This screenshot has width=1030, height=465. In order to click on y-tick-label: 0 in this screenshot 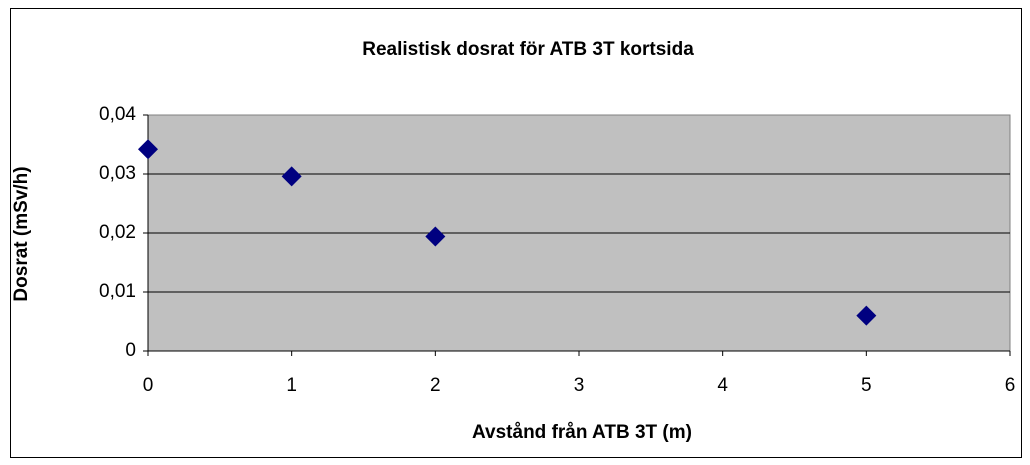, I will do `click(130, 350)`.